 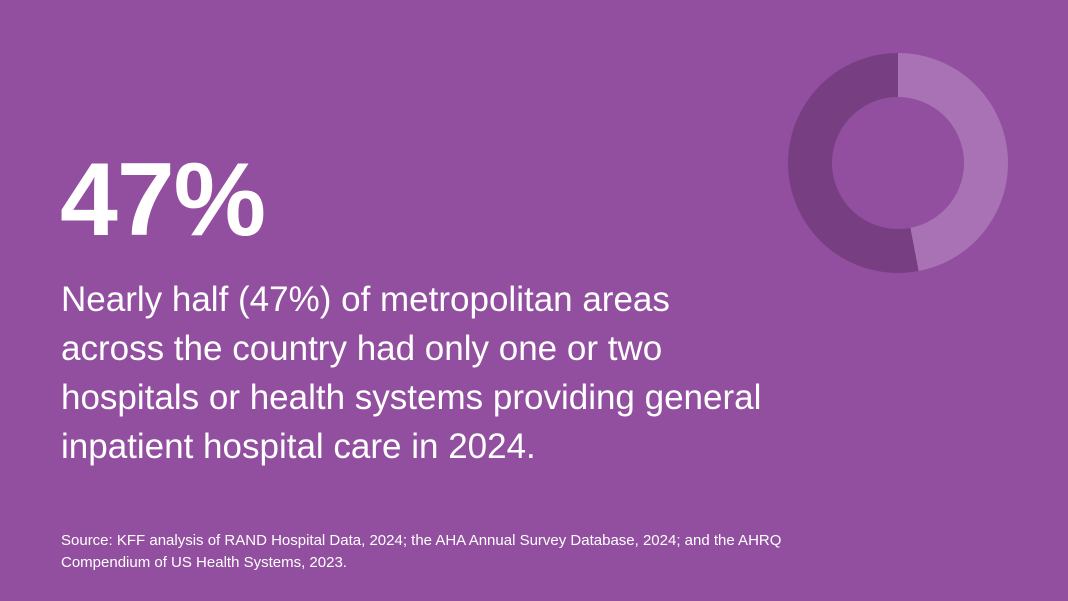 What do you see at coordinates (163, 200) in the screenshot?
I see `headline-stat: 47%` at bounding box center [163, 200].